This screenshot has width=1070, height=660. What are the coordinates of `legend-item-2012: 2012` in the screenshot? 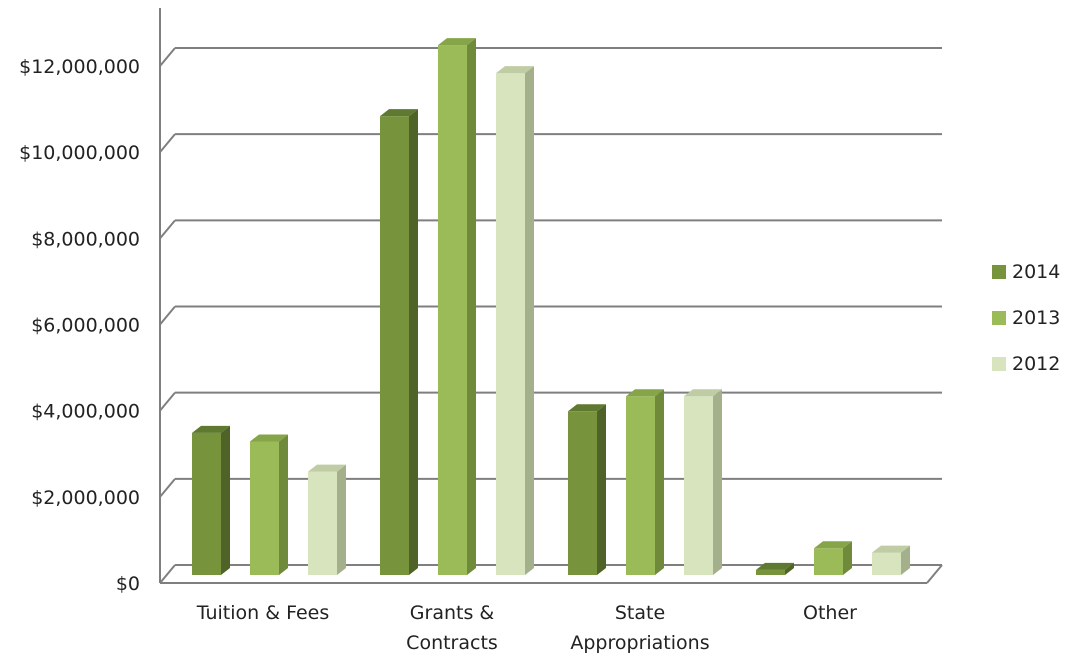 It's located at (1026, 364).